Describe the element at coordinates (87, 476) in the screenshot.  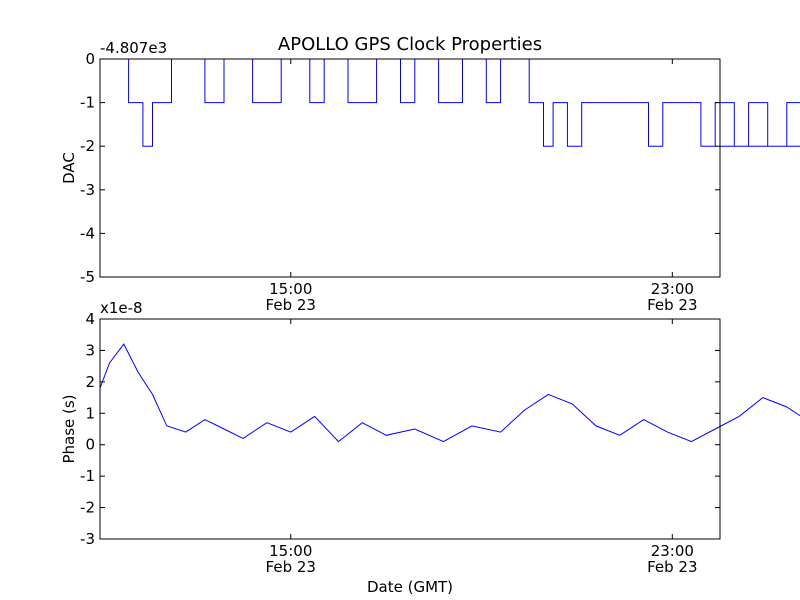
I see `phase-y-tick-label: -1` at that location.